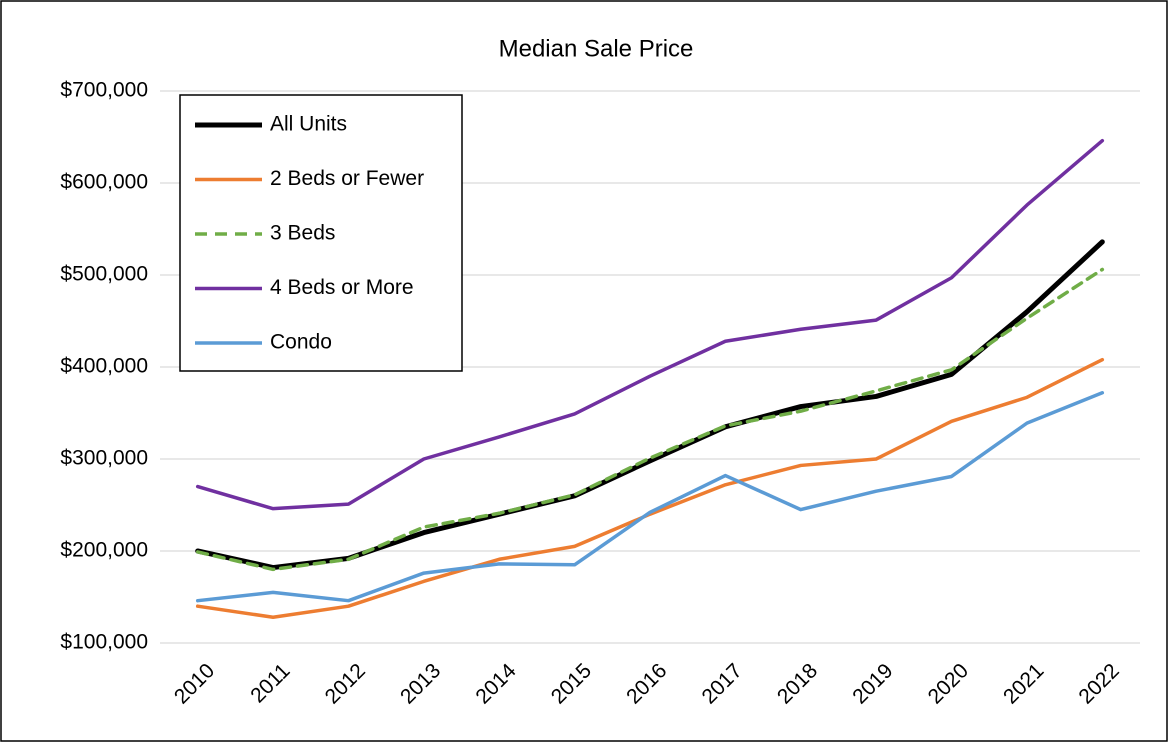 The width and height of the screenshot is (1168, 742). I want to click on y-tick-label: $400,000, so click(104, 366).